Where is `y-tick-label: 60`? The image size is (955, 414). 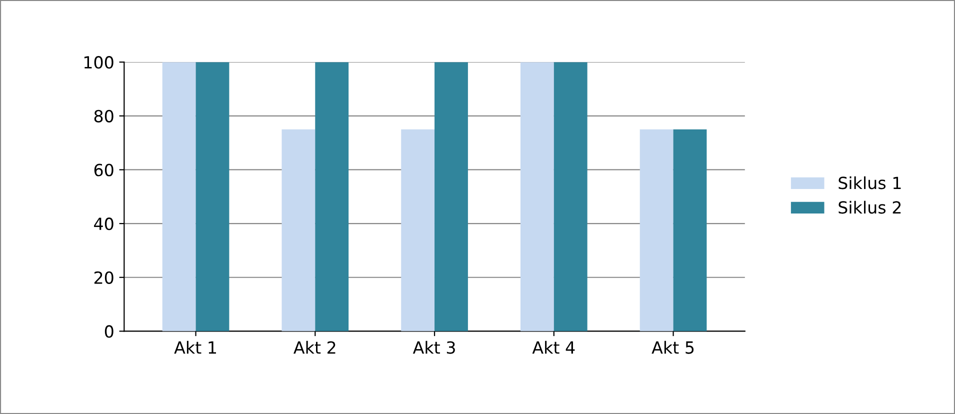
y-tick-label: 60 is located at coordinates (104, 170).